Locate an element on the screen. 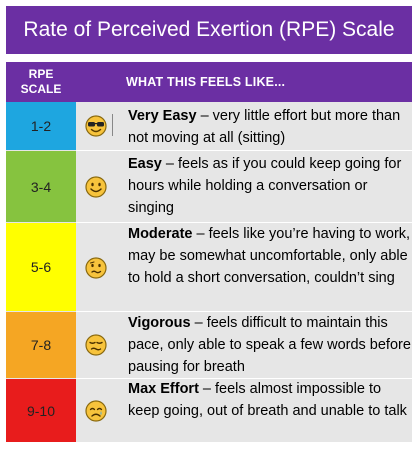 Image resolution: width=420 pixels, height=450 pixels. header-scale: RPE SCALE is located at coordinates (41, 82).